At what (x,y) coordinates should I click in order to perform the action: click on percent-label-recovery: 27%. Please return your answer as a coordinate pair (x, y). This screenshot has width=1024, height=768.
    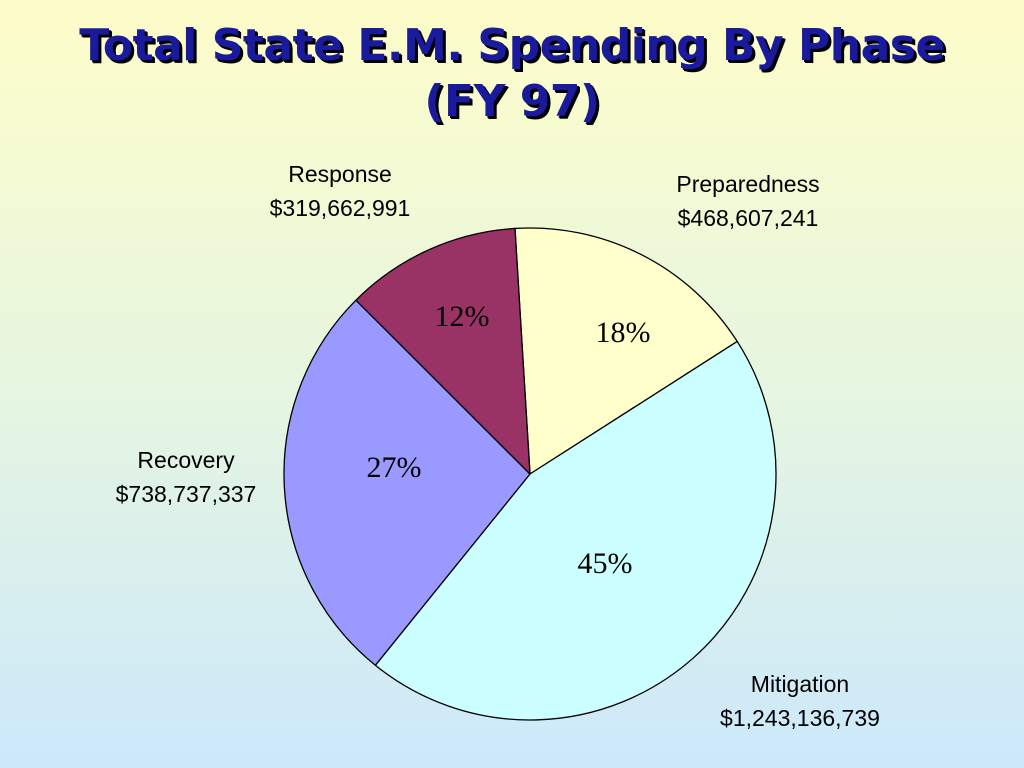
    Looking at the image, I should click on (394, 467).